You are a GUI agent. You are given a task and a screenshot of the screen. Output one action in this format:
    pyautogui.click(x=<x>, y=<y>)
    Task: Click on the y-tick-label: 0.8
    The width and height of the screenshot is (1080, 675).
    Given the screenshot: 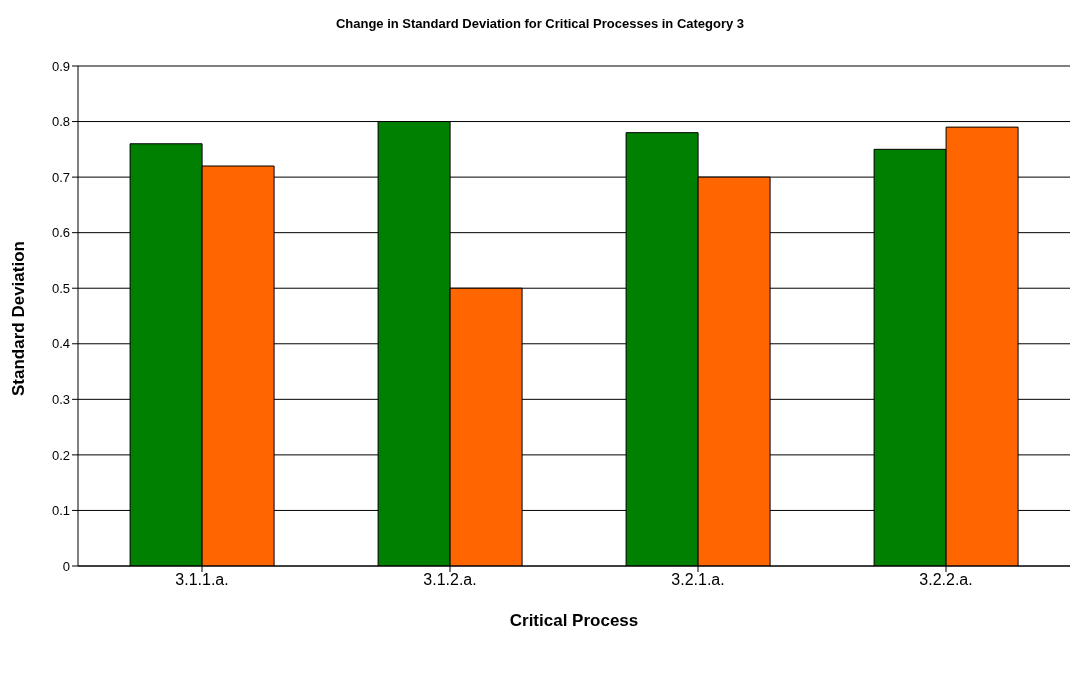 What is the action you would take?
    pyautogui.click(x=60, y=122)
    